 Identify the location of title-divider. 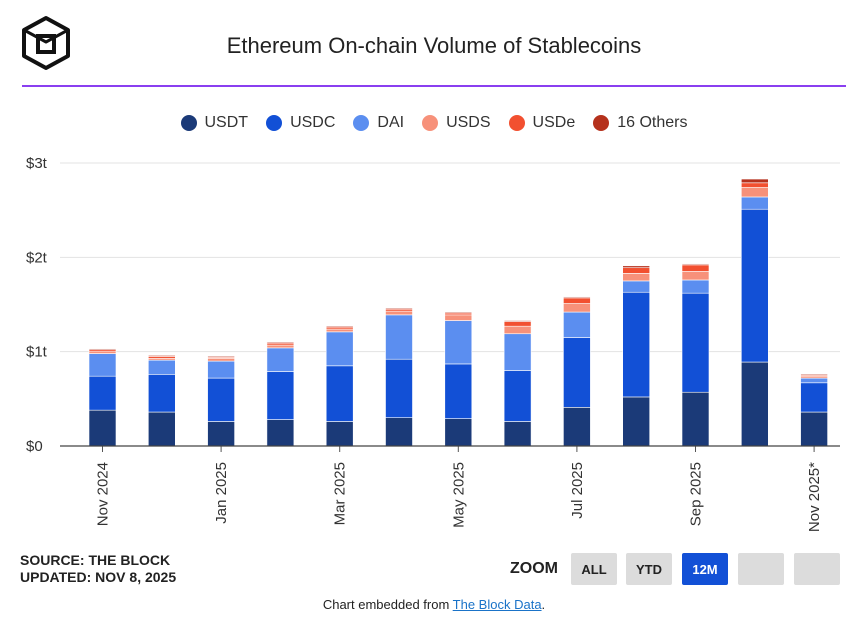
(434, 86).